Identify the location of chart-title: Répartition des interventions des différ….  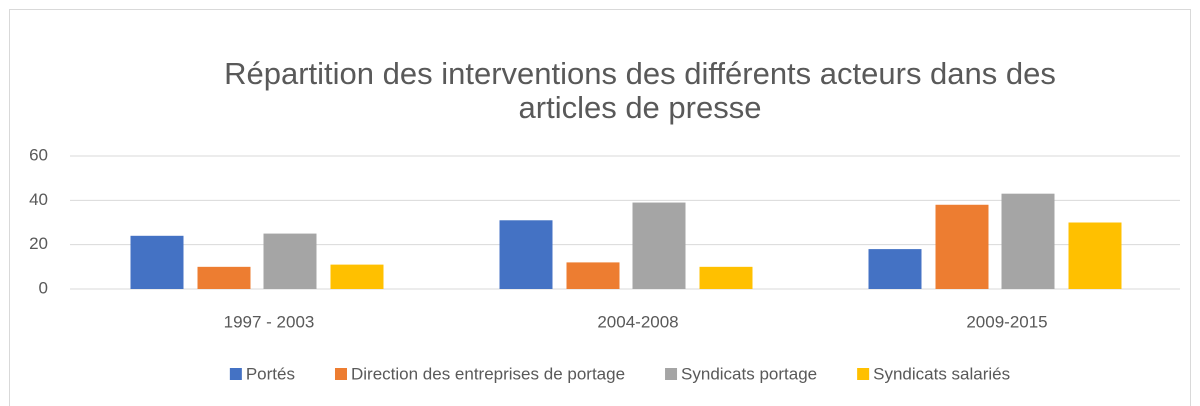
(640, 73).